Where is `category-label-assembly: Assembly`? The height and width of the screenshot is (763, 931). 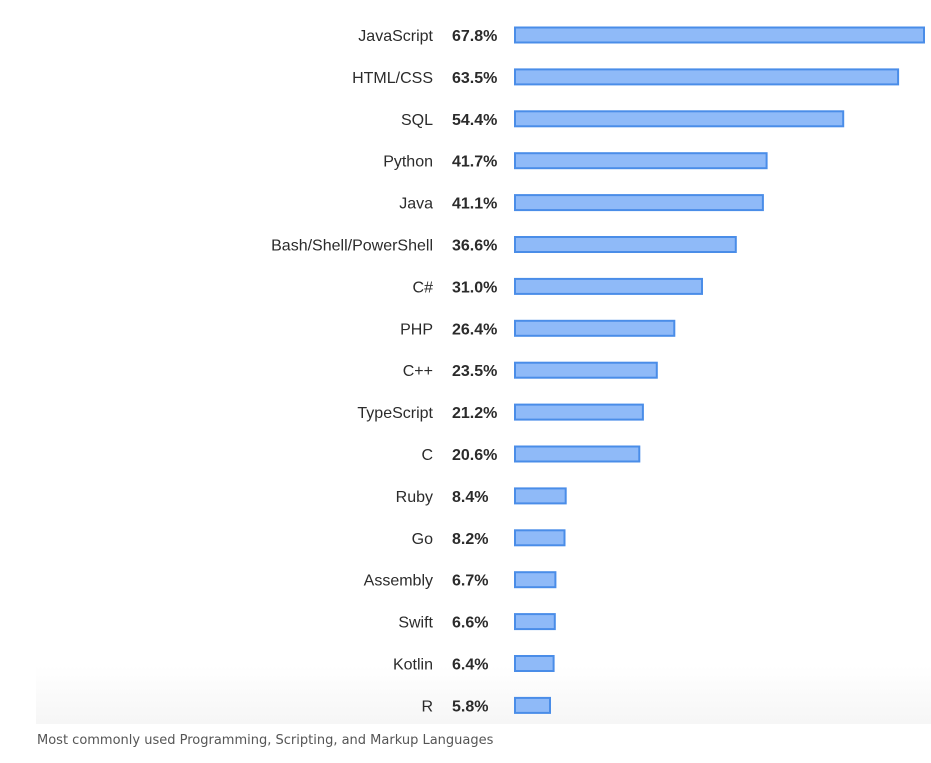
category-label-assembly: Assembly is located at coordinates (398, 581).